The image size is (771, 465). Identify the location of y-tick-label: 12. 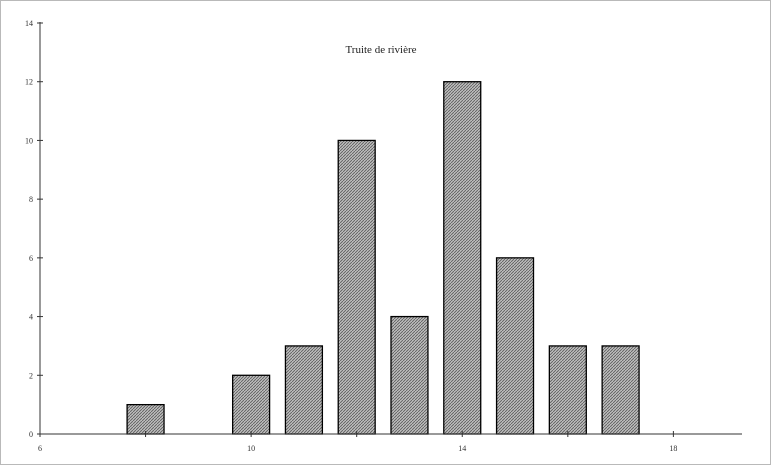
(29, 82).